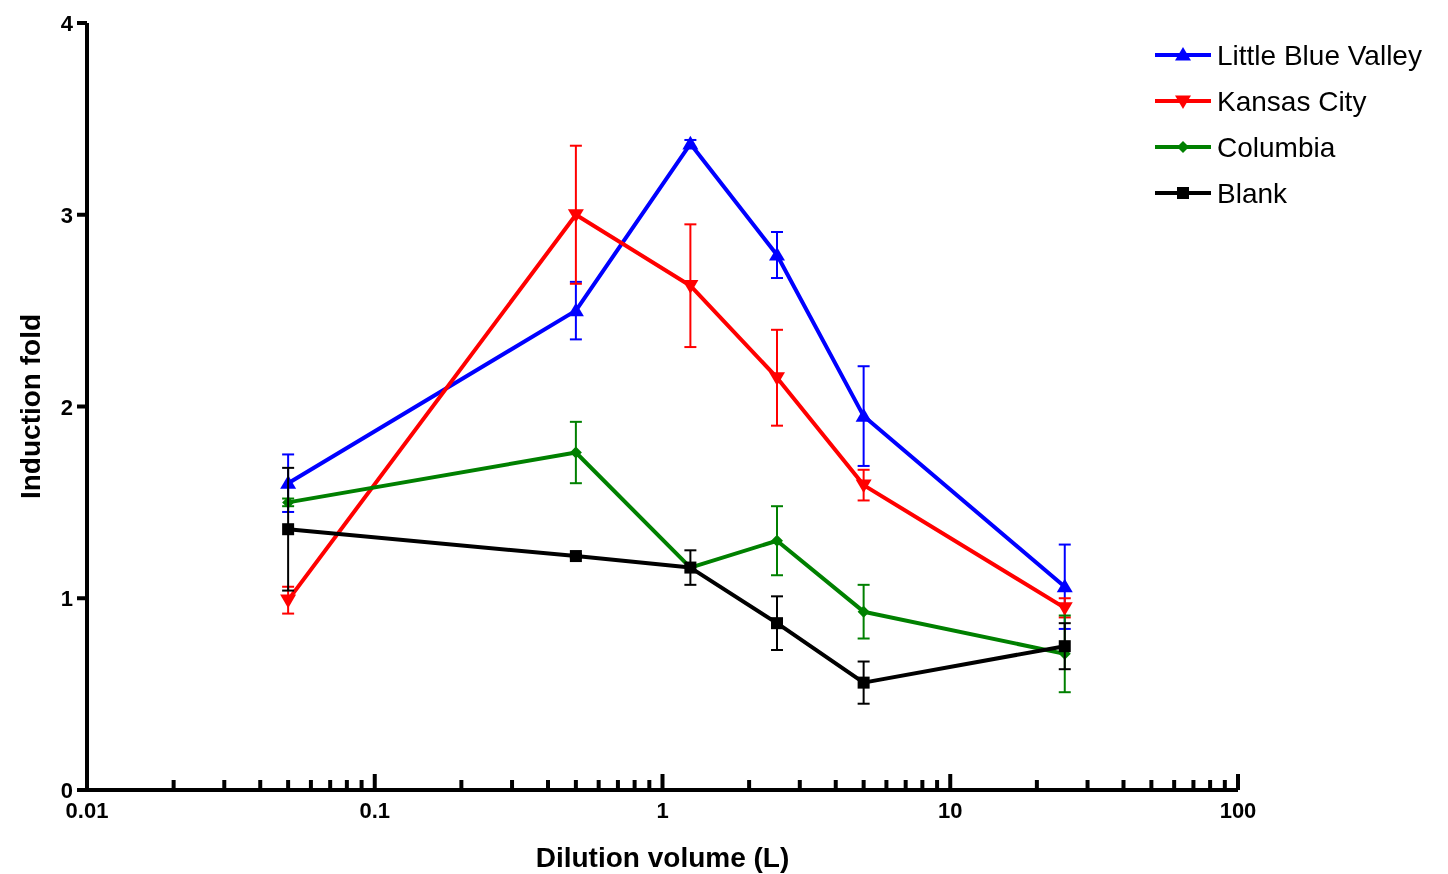 The height and width of the screenshot is (874, 1448). Describe the element at coordinates (1253, 193) in the screenshot. I see `legend-label: Blank` at that location.